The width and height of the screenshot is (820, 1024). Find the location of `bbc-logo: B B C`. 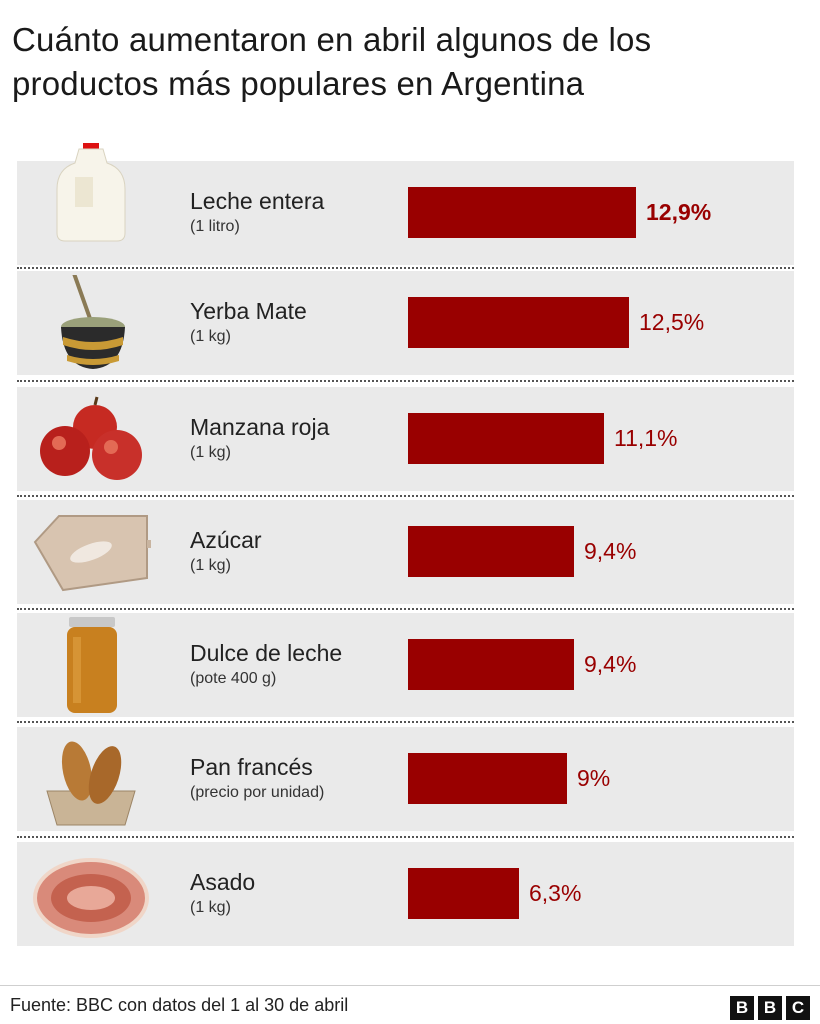

bbc-logo: B B C is located at coordinates (770, 1008).